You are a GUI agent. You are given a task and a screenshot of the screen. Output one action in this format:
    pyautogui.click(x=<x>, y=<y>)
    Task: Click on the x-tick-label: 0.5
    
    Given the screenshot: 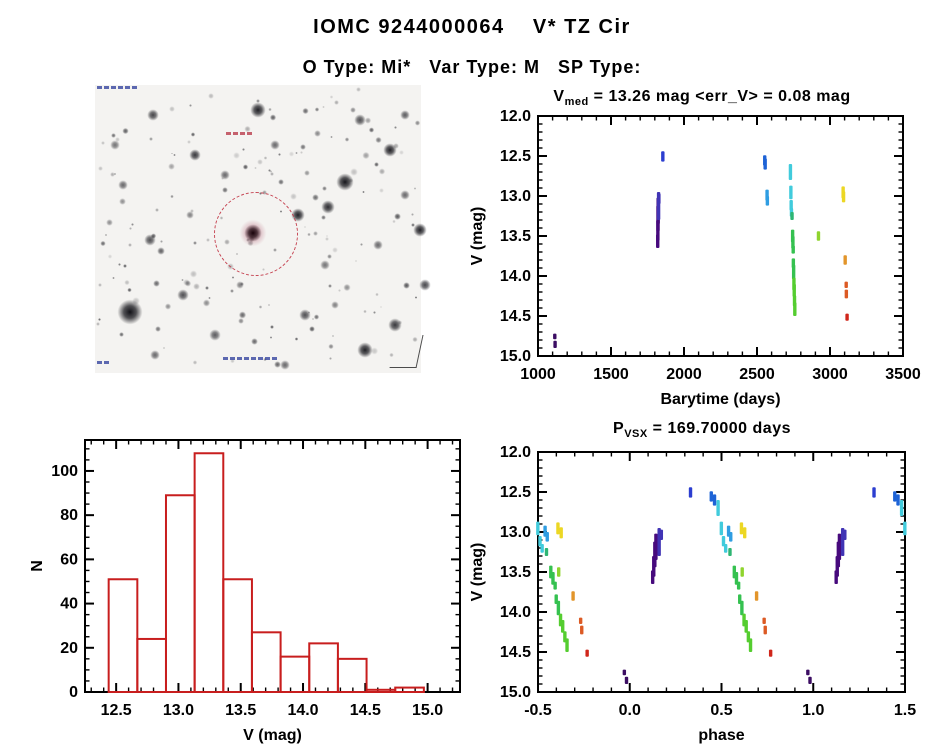 What is the action you would take?
    pyautogui.click(x=721, y=710)
    